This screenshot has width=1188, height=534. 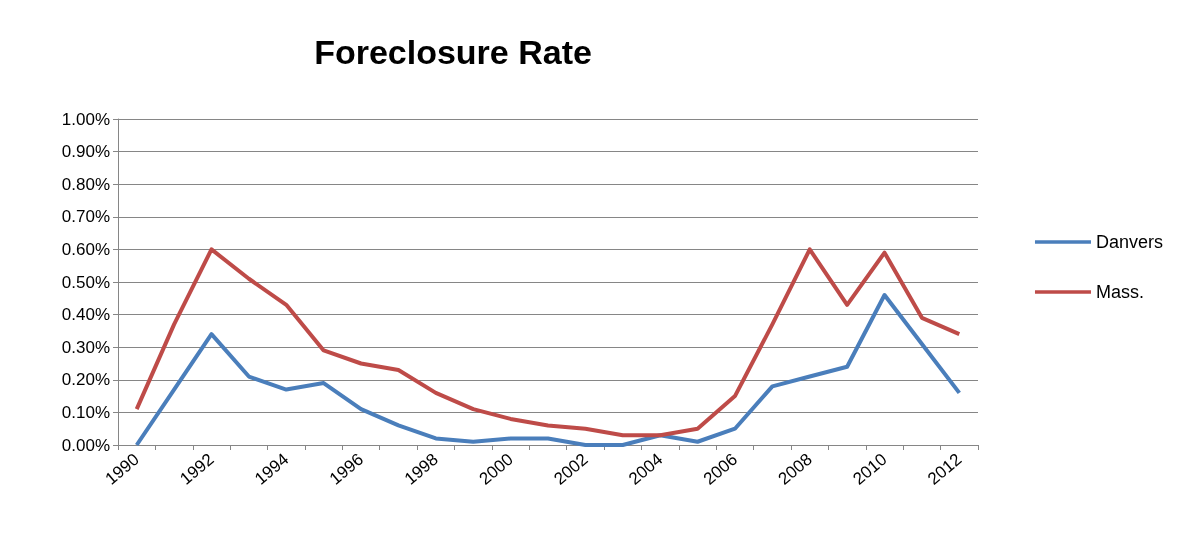 I want to click on y-tick-label: 0.80%, so click(x=85, y=184).